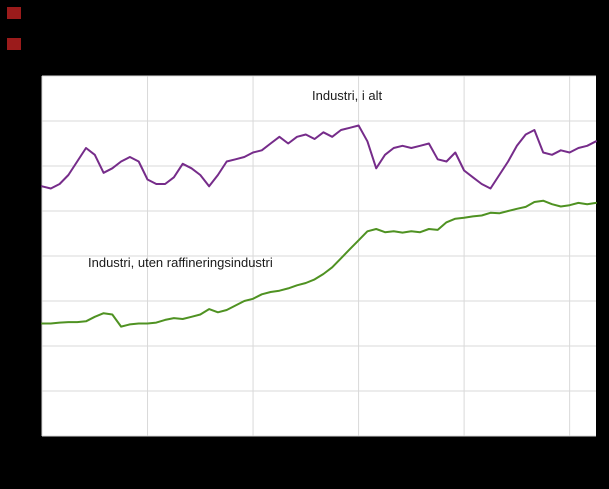  Describe the element at coordinates (14, 13) in the screenshot. I see `logo-mark-top` at that location.